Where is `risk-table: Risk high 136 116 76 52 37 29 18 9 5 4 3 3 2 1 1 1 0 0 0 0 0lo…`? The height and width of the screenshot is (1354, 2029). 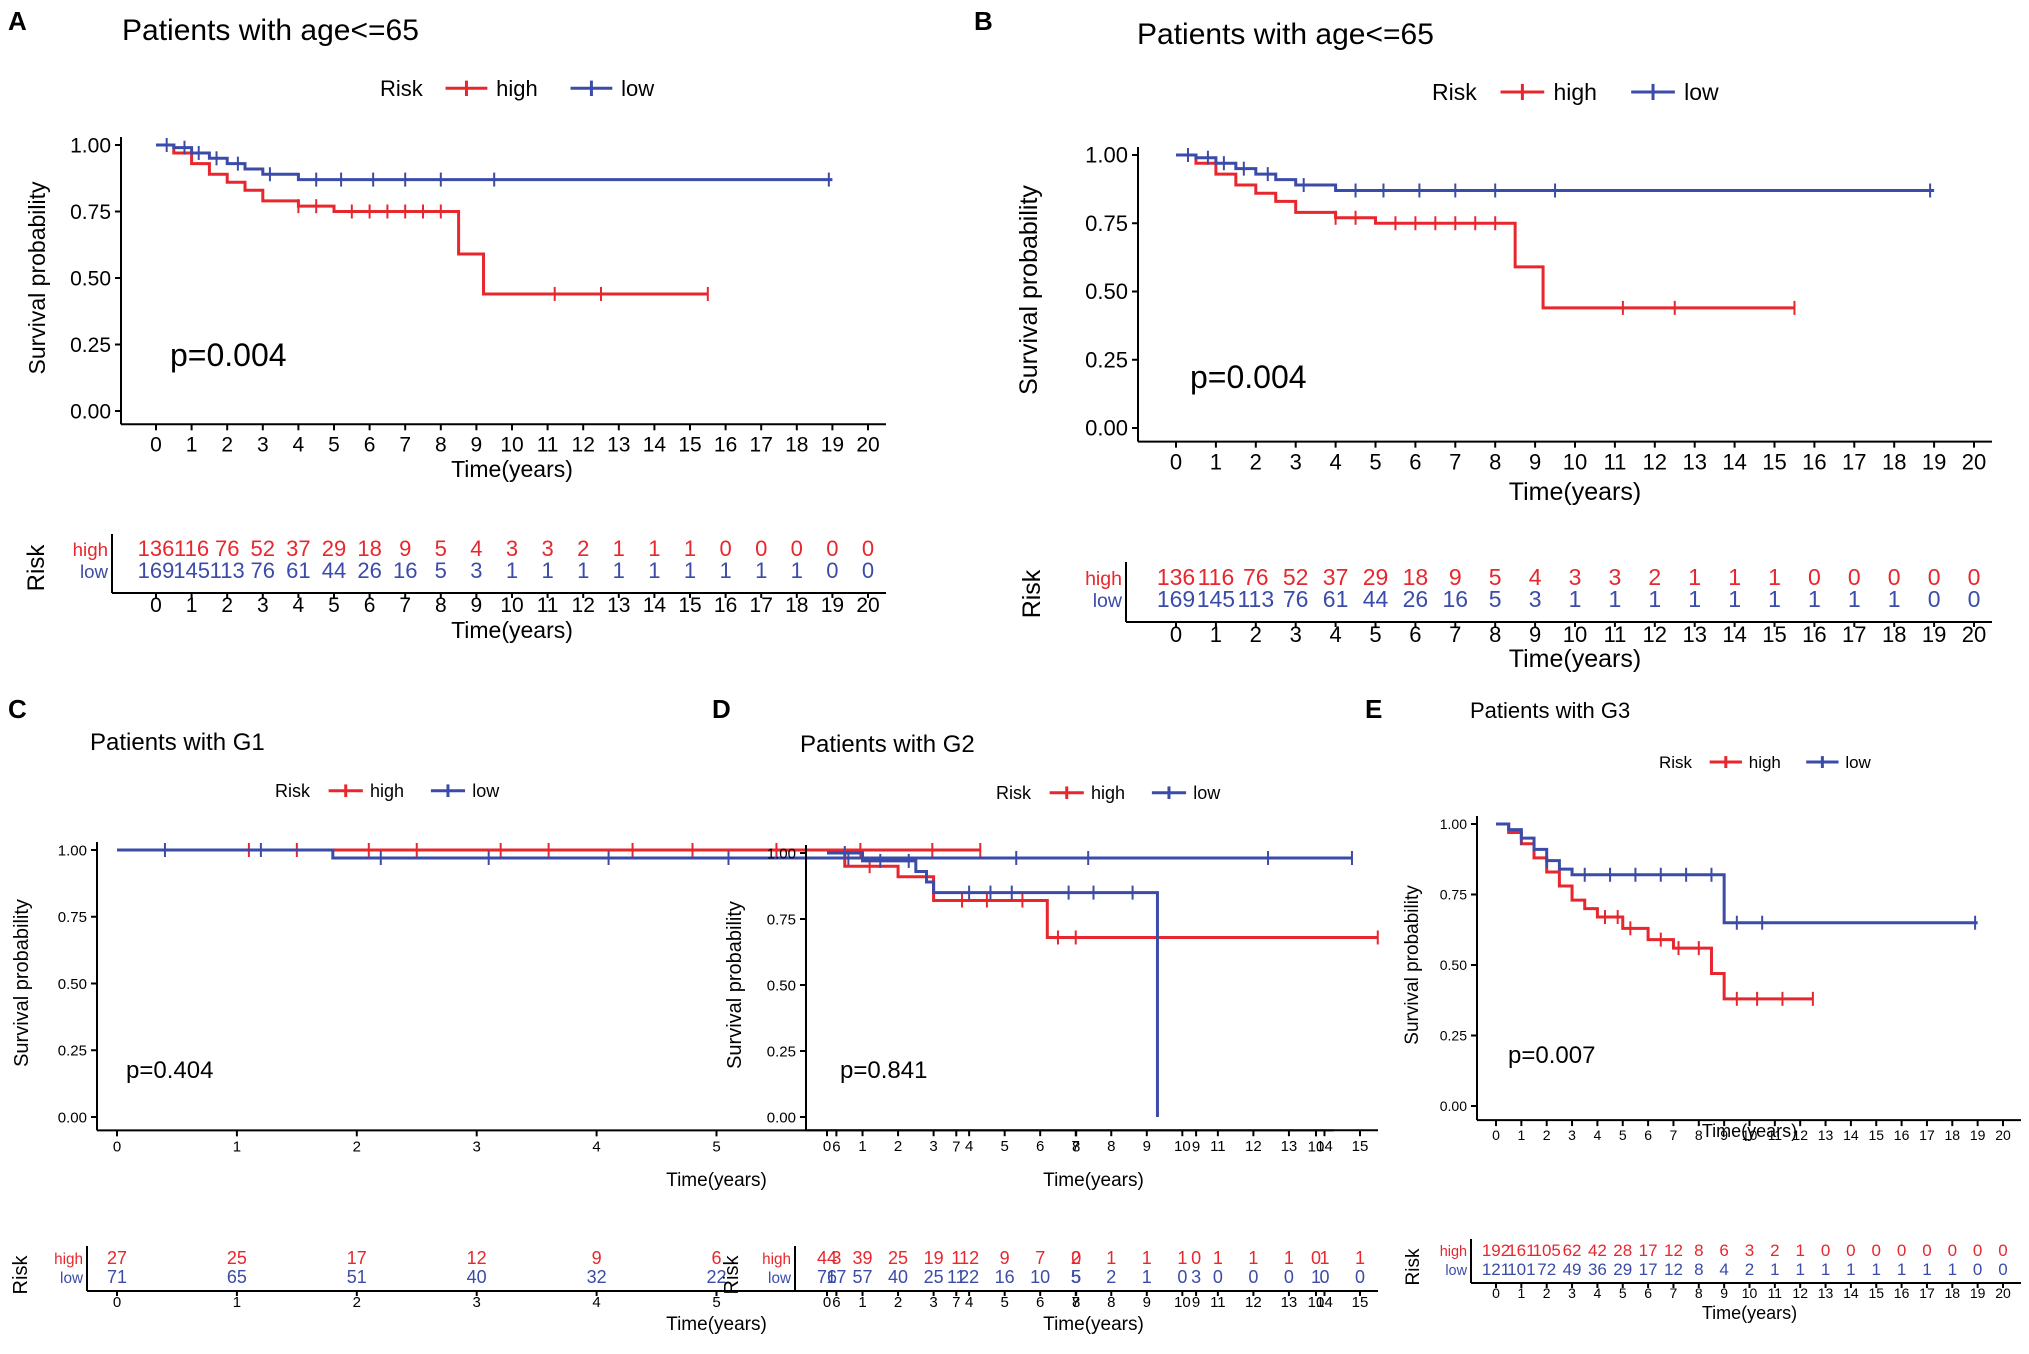 risk-table: Risk high 136 116 76 52 37 29 18 9 5 4 3 3 2 1 1 1 0 0 0 0 0lo… is located at coordinates (454, 588).